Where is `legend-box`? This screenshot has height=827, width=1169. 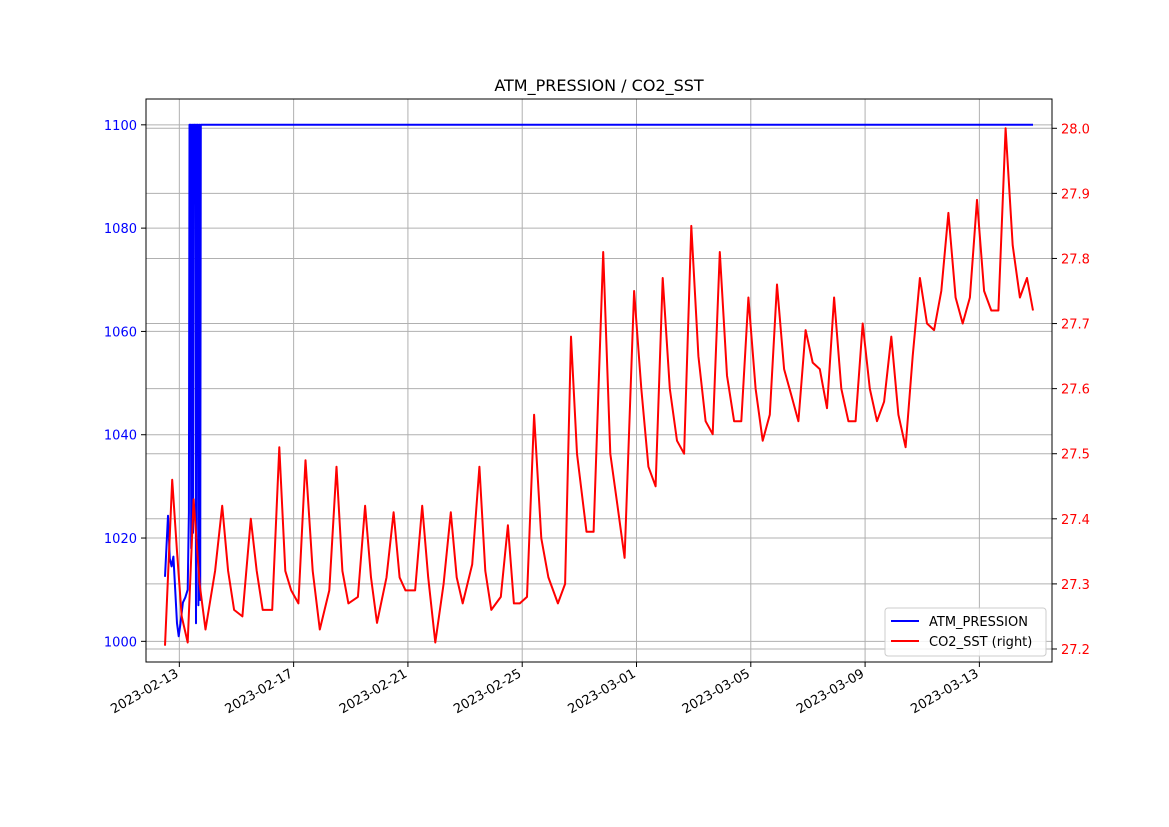 legend-box is located at coordinates (965, 632).